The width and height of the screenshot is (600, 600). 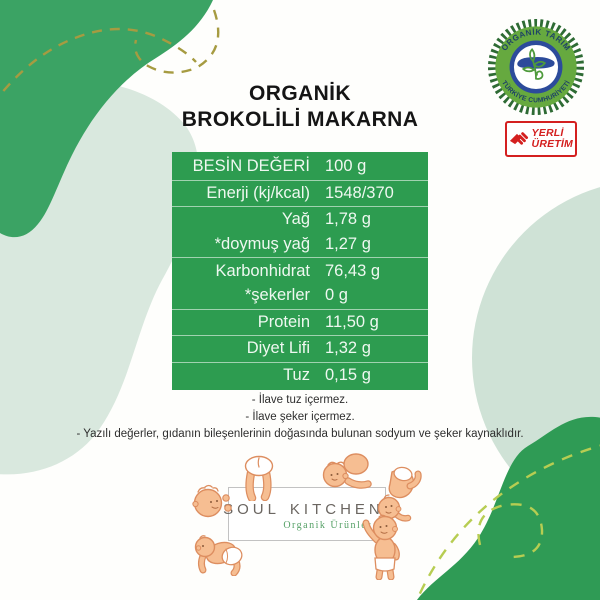 I want to click on row-label: Tuz, so click(x=296, y=374).